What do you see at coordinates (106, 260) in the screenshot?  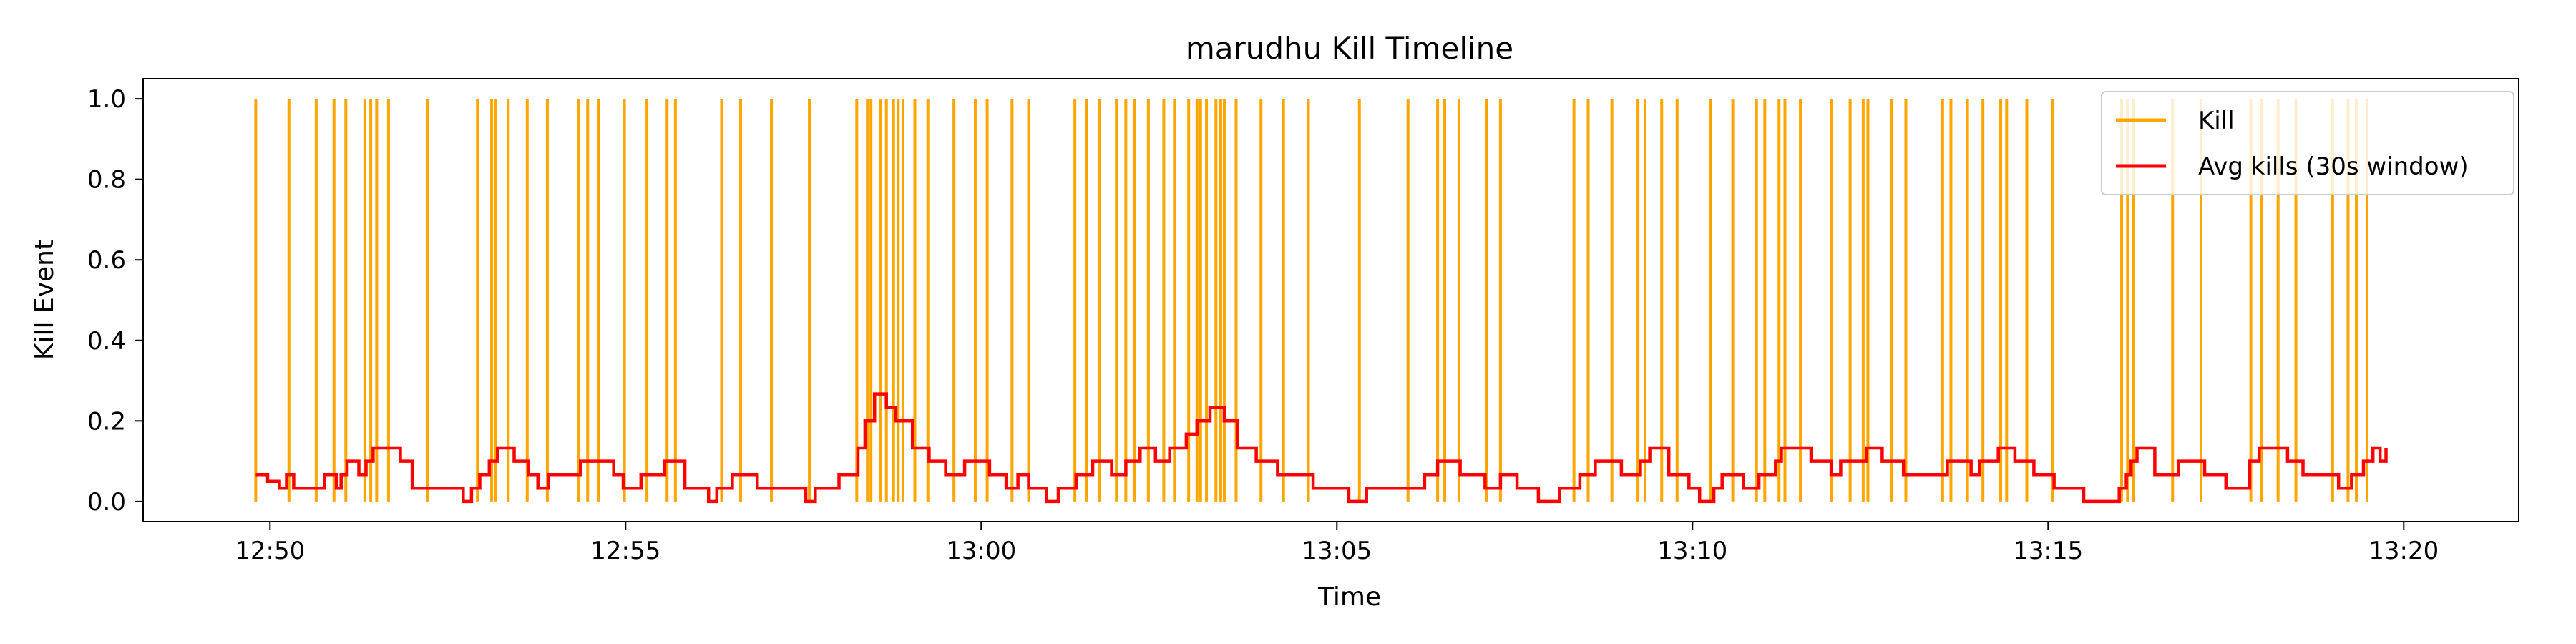 I see `y-tick-label: 0.6` at bounding box center [106, 260].